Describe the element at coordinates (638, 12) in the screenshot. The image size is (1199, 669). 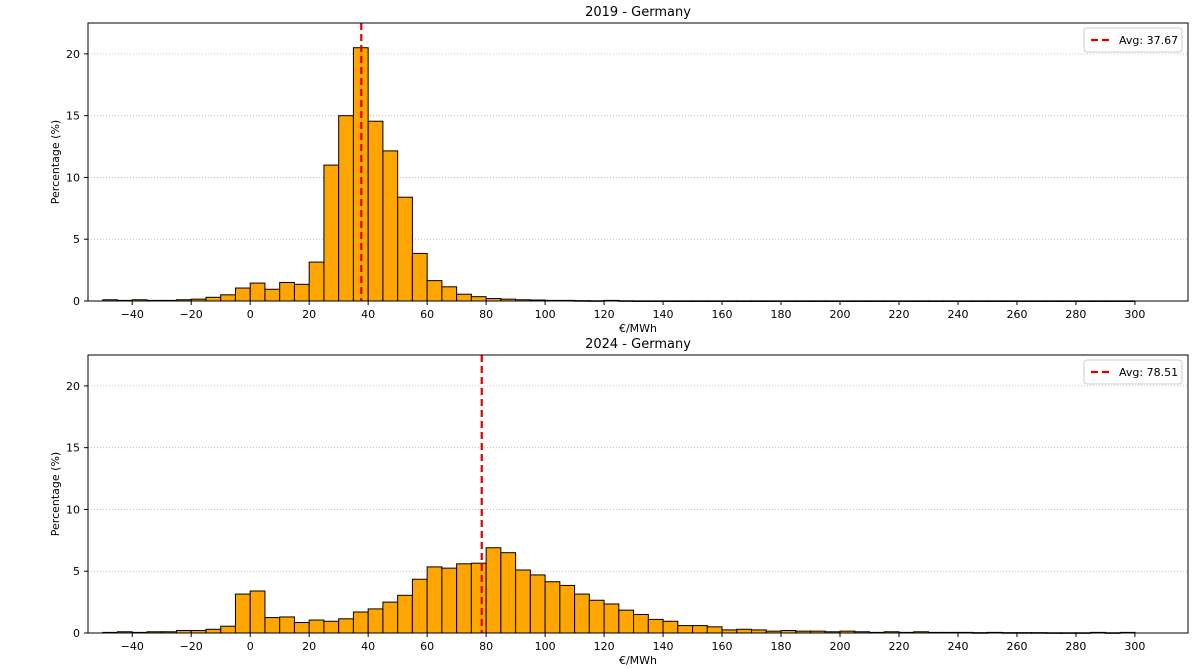
I see `chart-title: 2019 - Germany` at that location.